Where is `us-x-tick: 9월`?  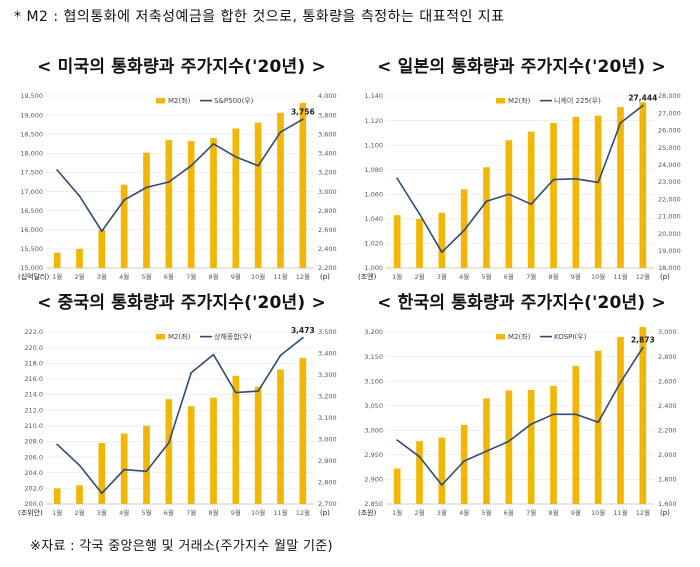 us-x-tick: 9월 is located at coordinates (236, 276).